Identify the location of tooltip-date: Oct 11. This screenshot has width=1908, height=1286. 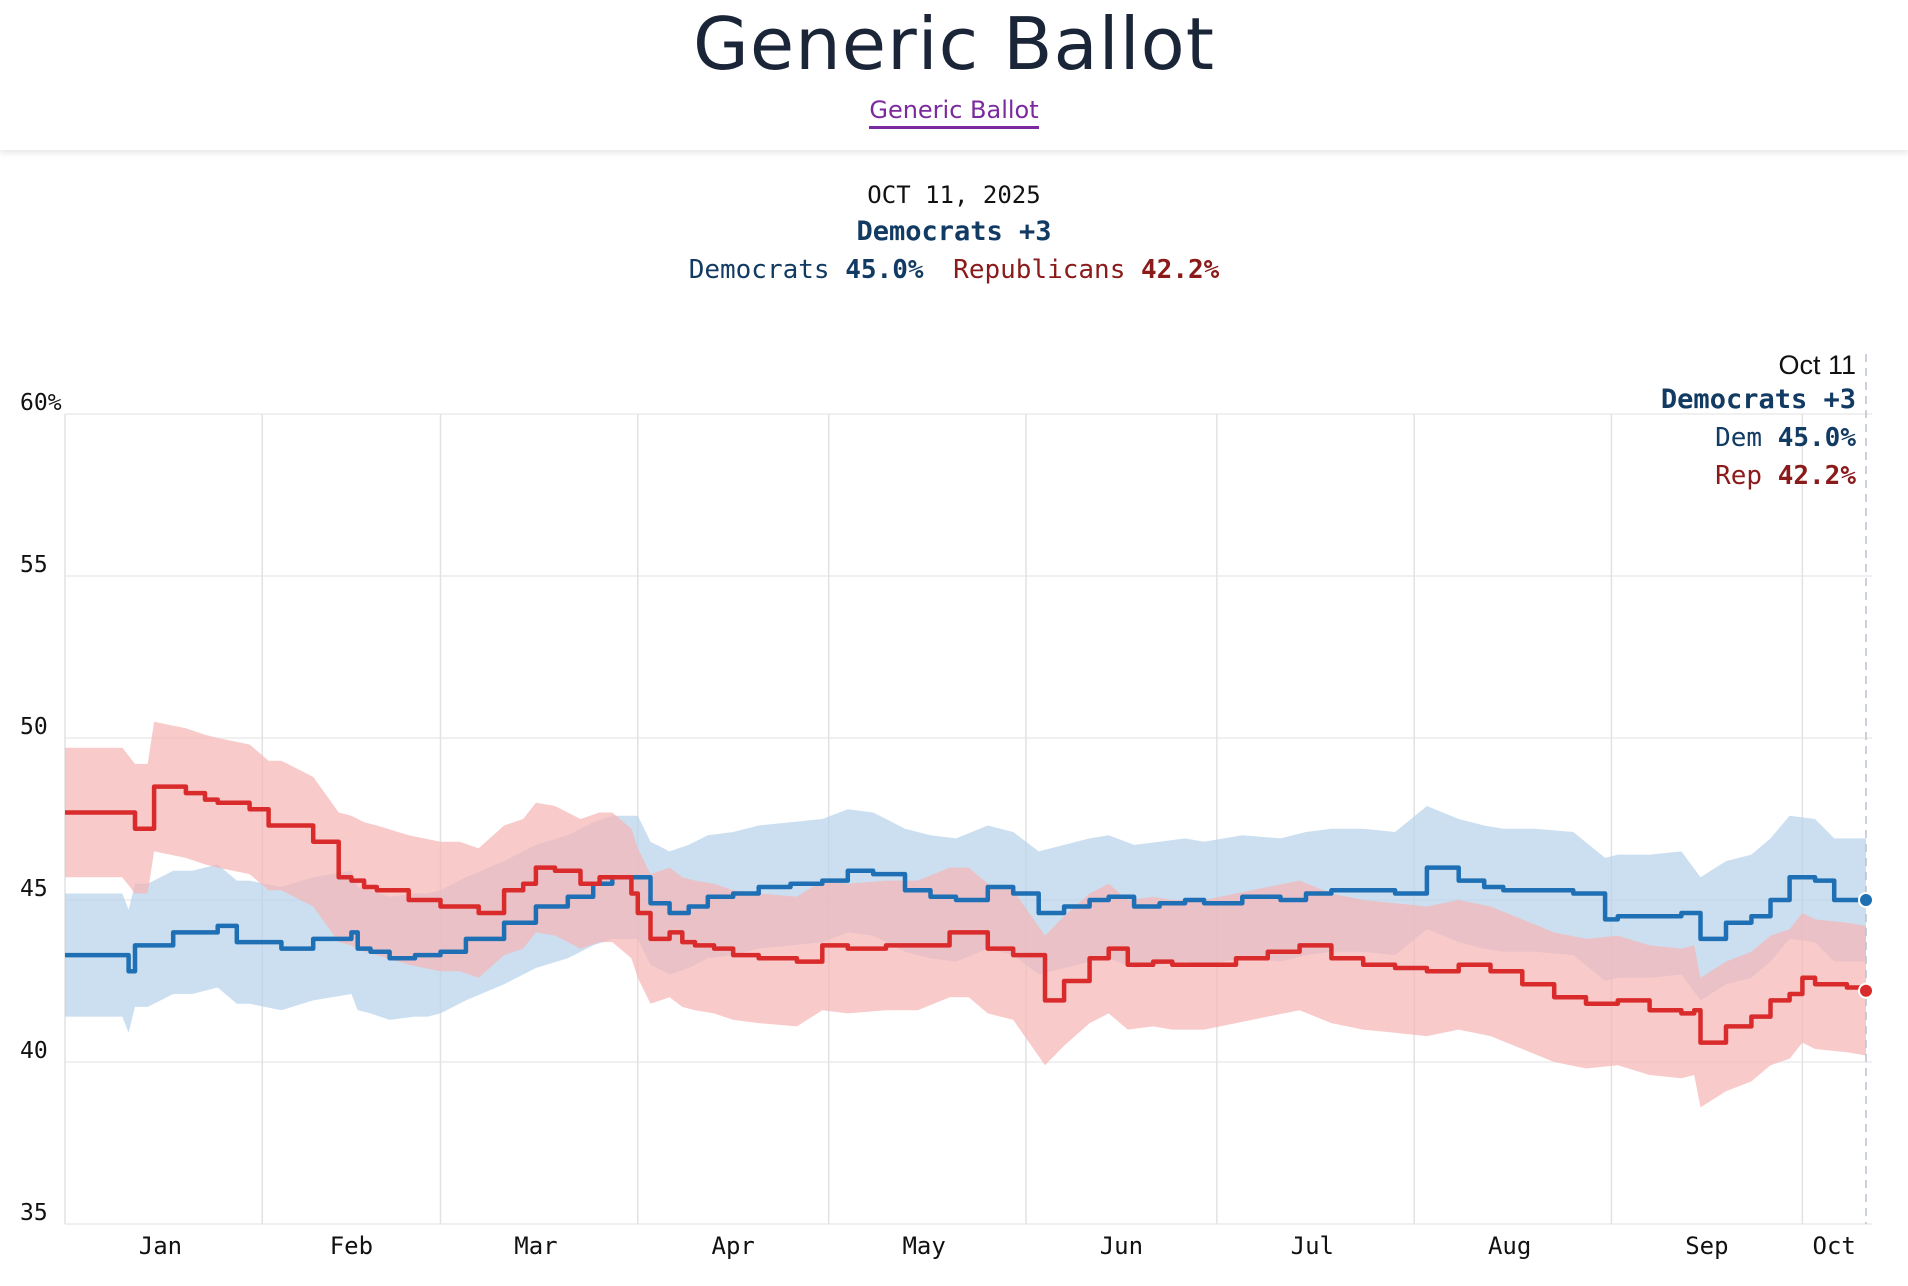
(1817, 365).